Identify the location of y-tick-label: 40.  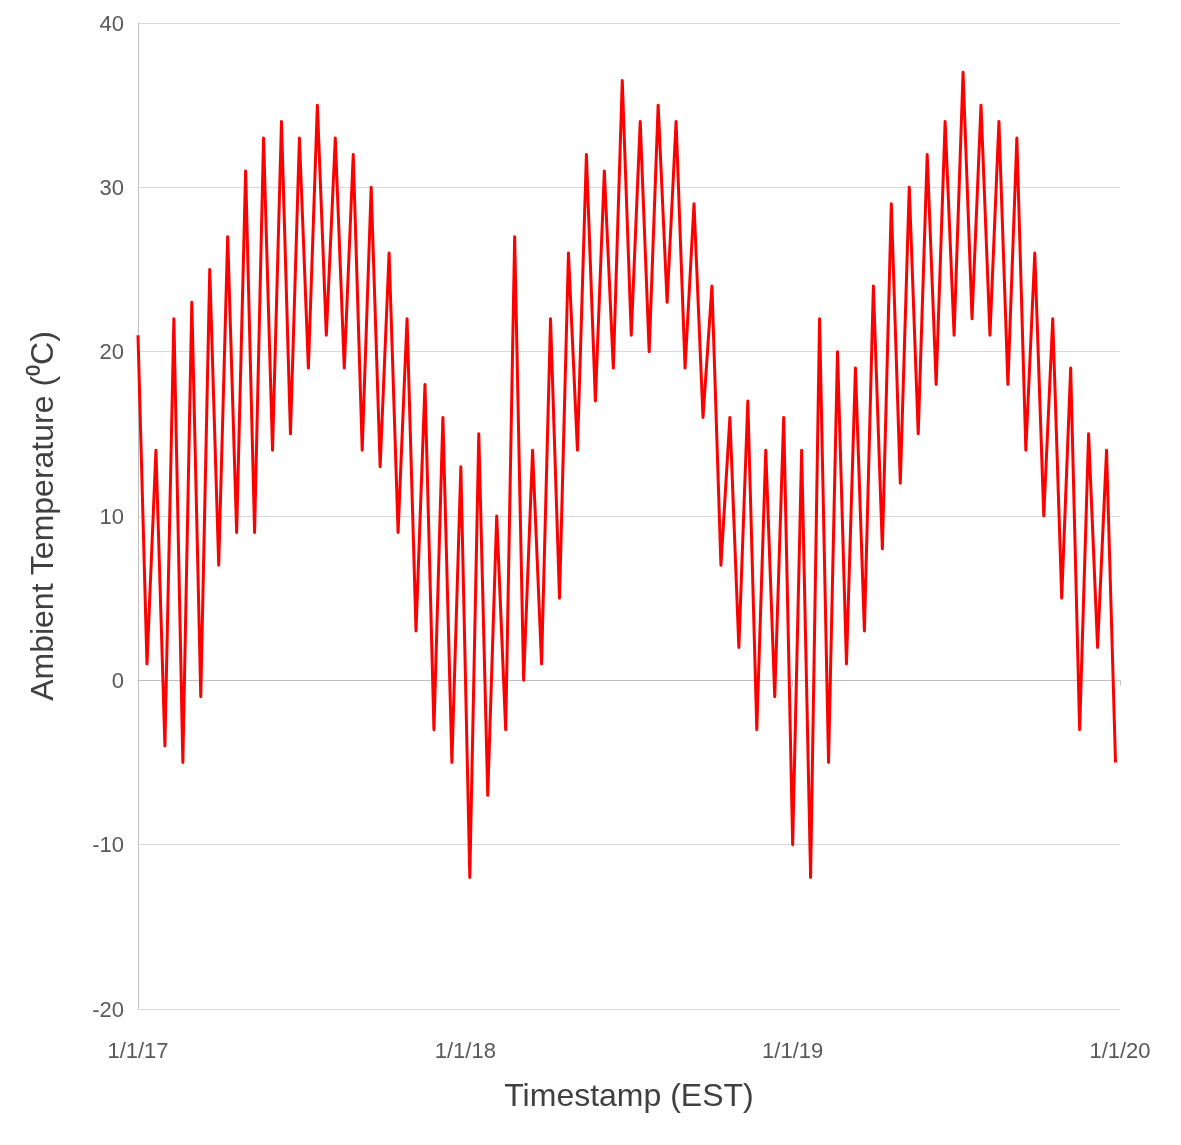
(111, 23).